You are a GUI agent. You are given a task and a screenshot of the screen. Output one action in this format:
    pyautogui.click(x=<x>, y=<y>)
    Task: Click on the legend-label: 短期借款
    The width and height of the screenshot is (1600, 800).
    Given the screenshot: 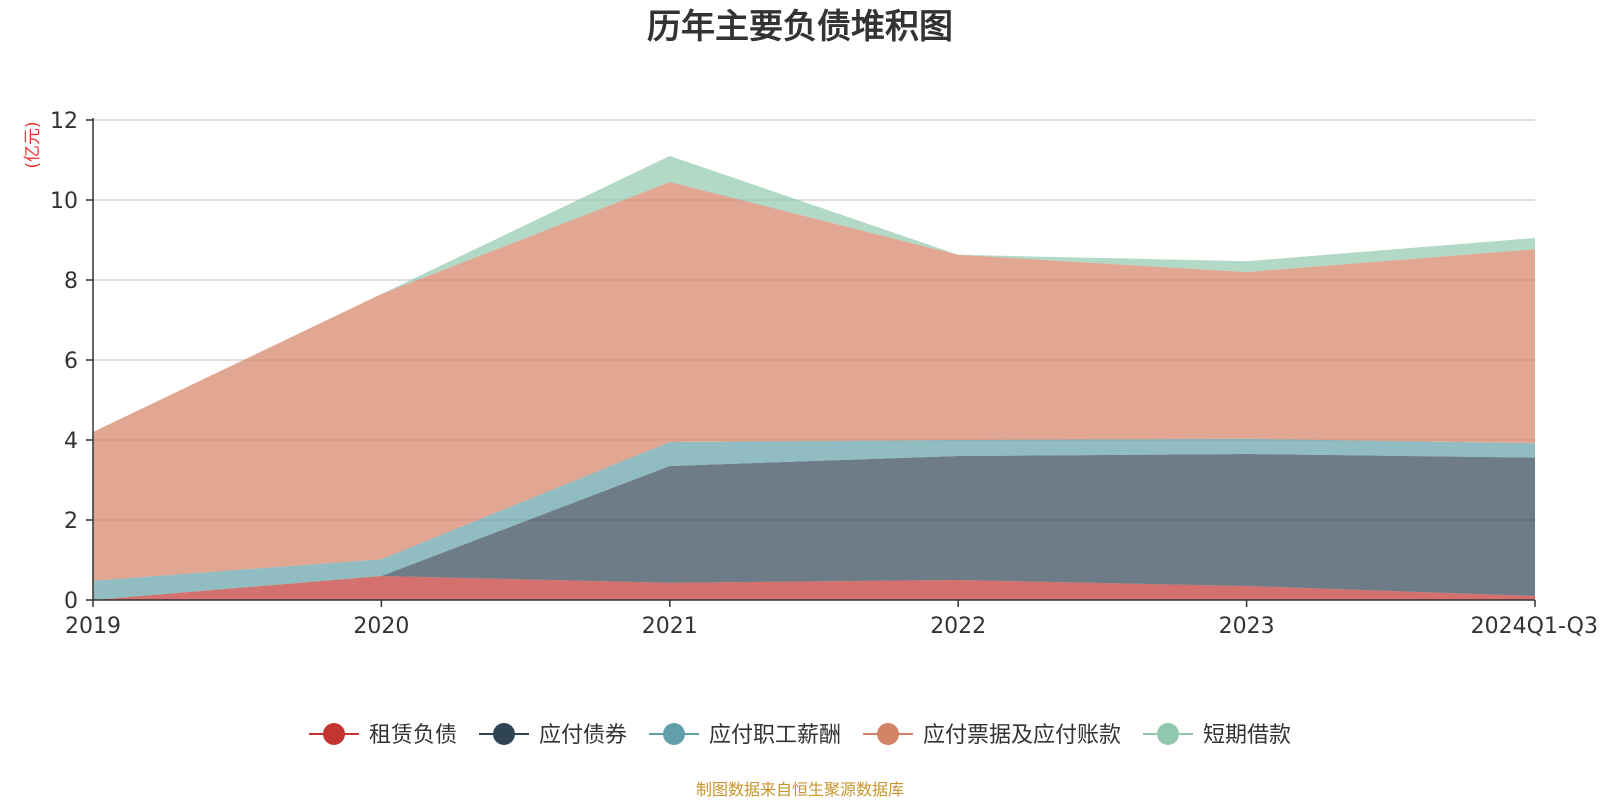 What is the action you would take?
    pyautogui.click(x=1247, y=735)
    